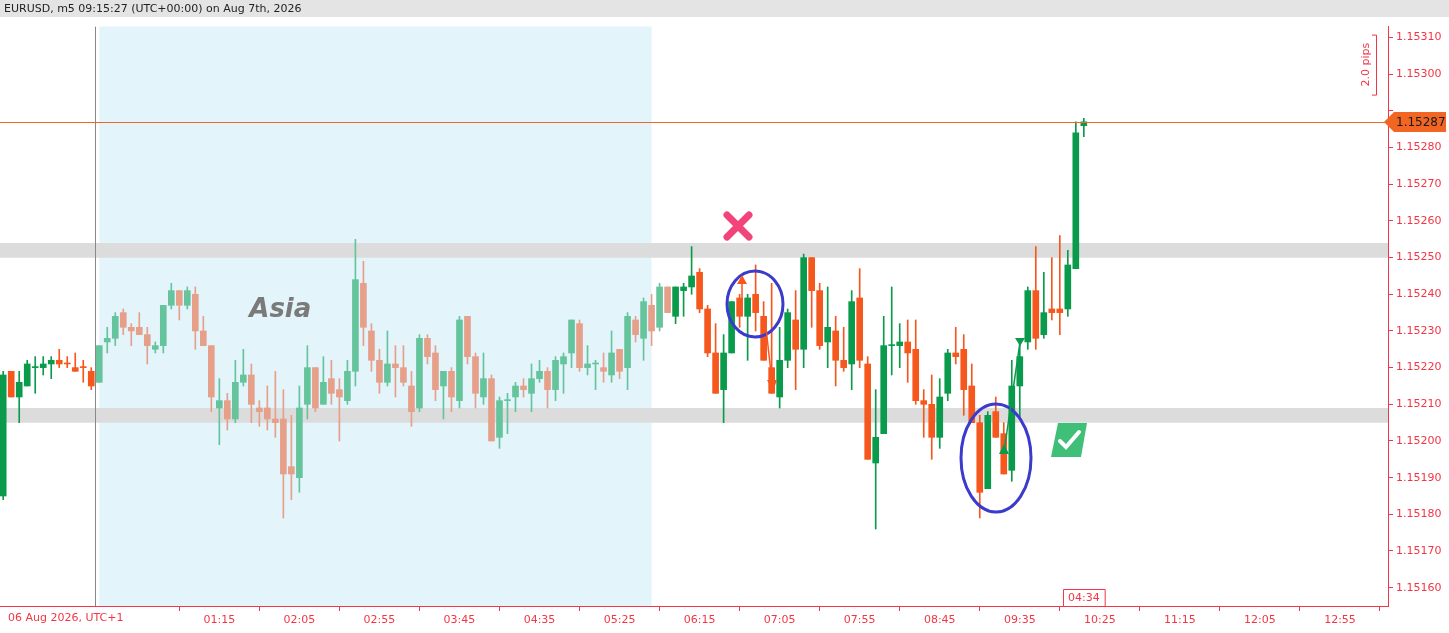 The height and width of the screenshot is (633, 1449). I want to click on text: 06 Aug 2026, UTC+1, so click(66, 617).